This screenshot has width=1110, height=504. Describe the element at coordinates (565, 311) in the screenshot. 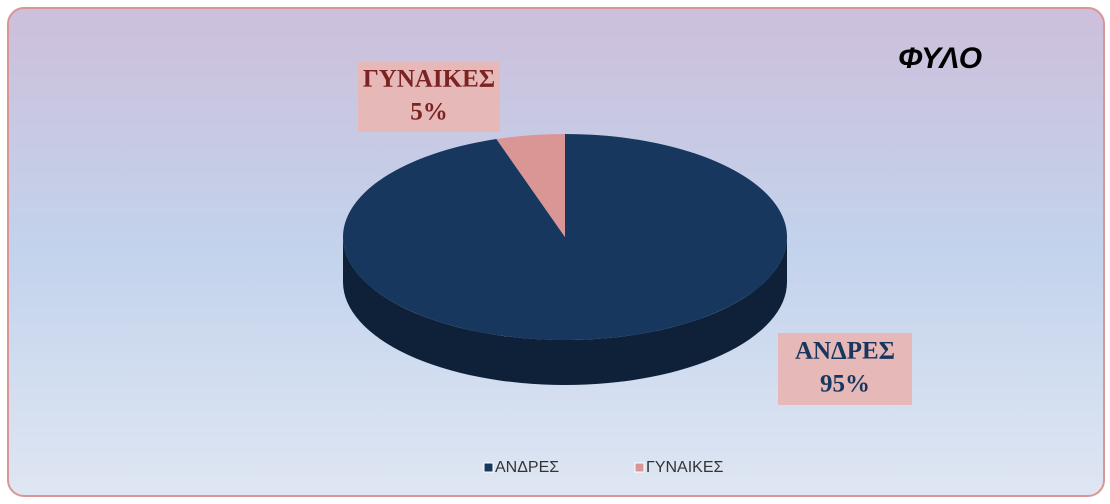

I see `pie-slice-side` at that location.